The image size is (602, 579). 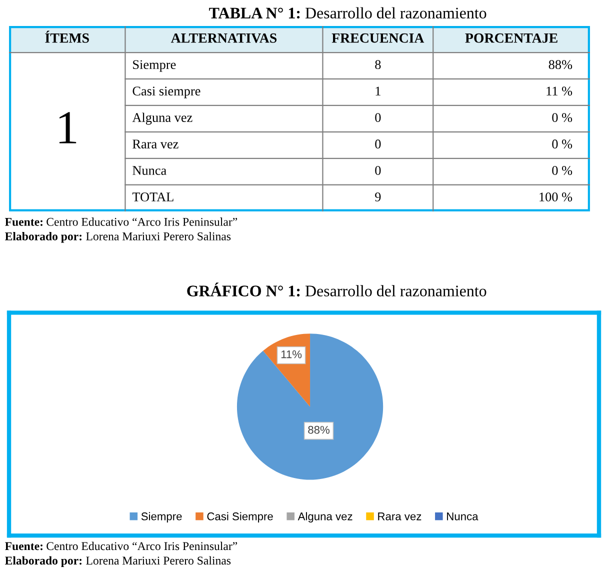 What do you see at coordinates (155, 144) in the screenshot?
I see `text: Rara vez` at bounding box center [155, 144].